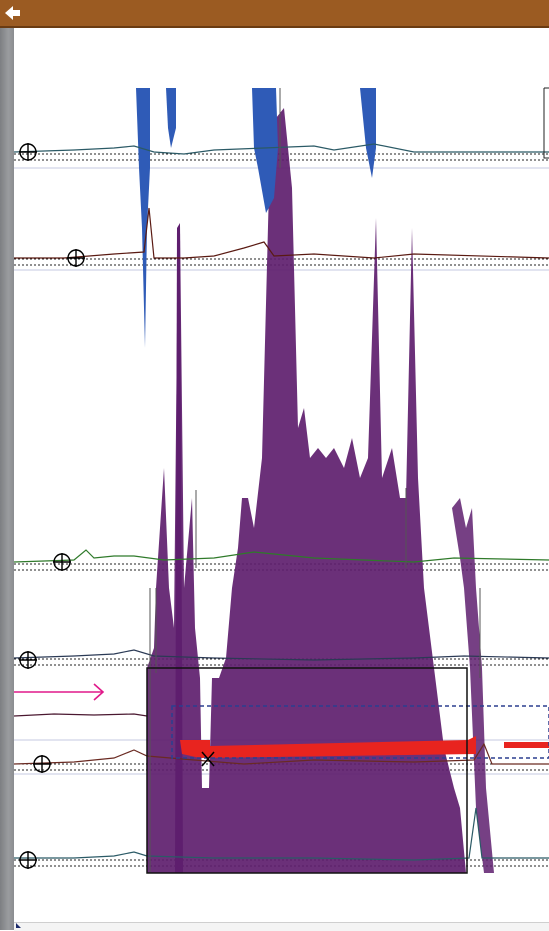  I want to click on right-bracket, so click(546, 123).